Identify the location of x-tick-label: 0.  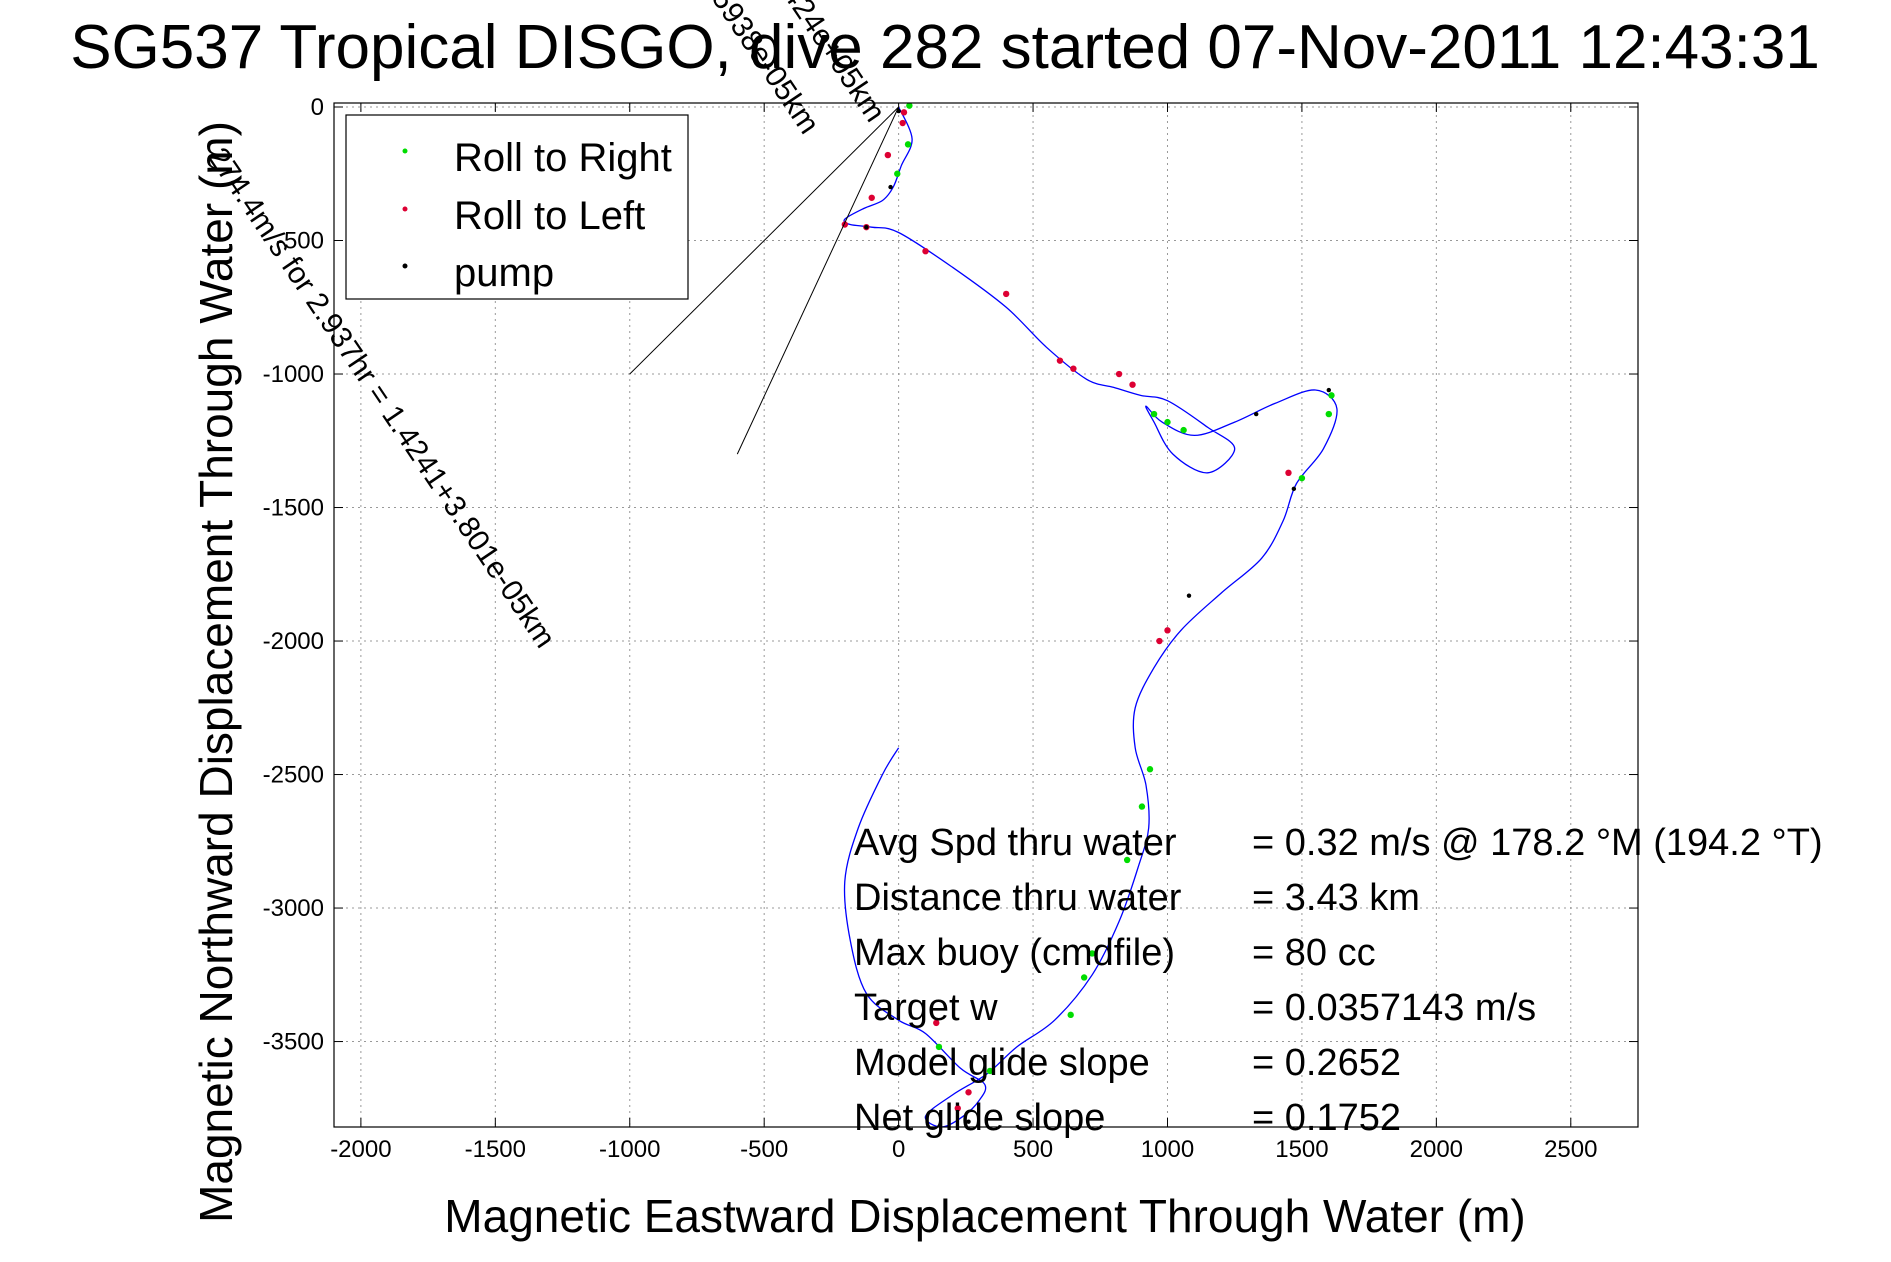
(898, 1149).